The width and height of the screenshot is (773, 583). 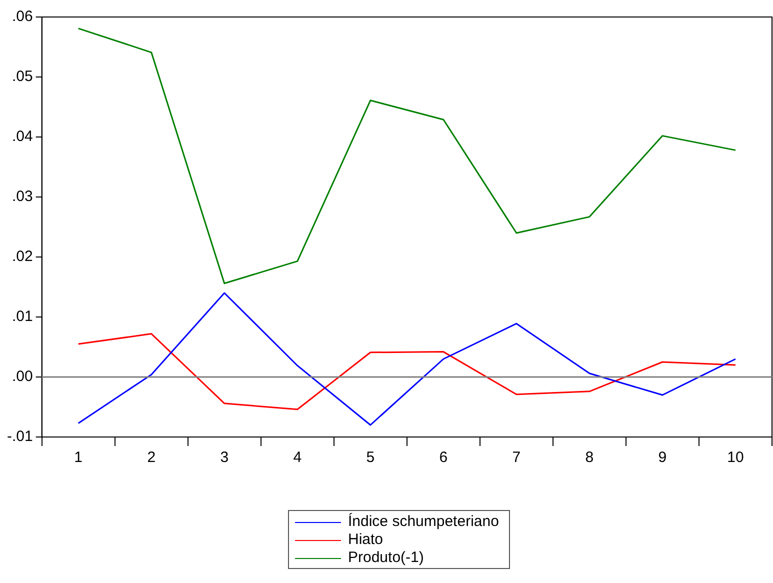 I want to click on x-tick-label: 3, so click(x=224, y=457).